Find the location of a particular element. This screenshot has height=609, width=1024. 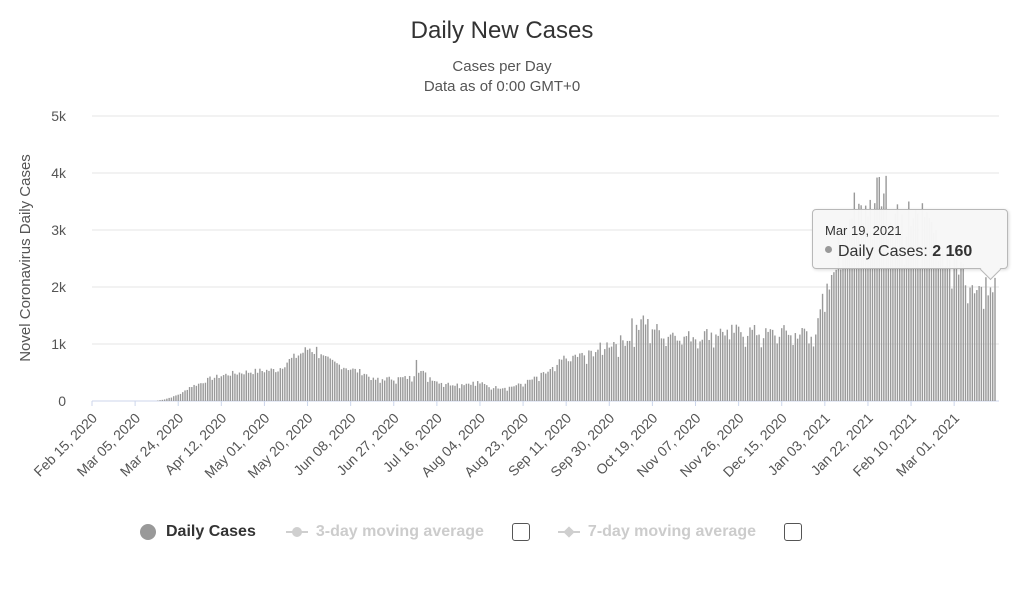

legend-item-daily-cases: Daily Cases is located at coordinates (198, 532).